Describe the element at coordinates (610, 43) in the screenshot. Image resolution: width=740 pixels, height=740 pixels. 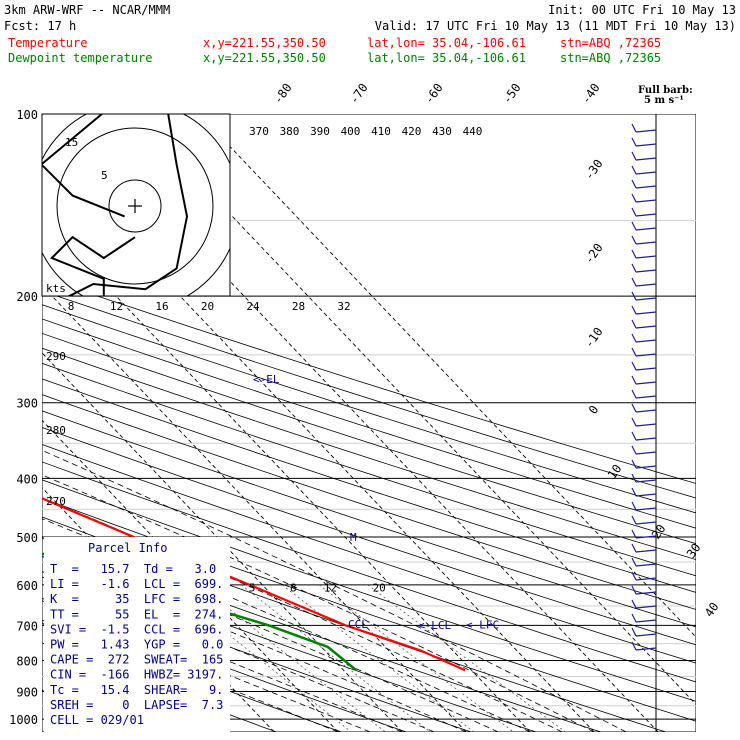
I see `legend-temp-stn: stn=ABQ ,72365` at that location.